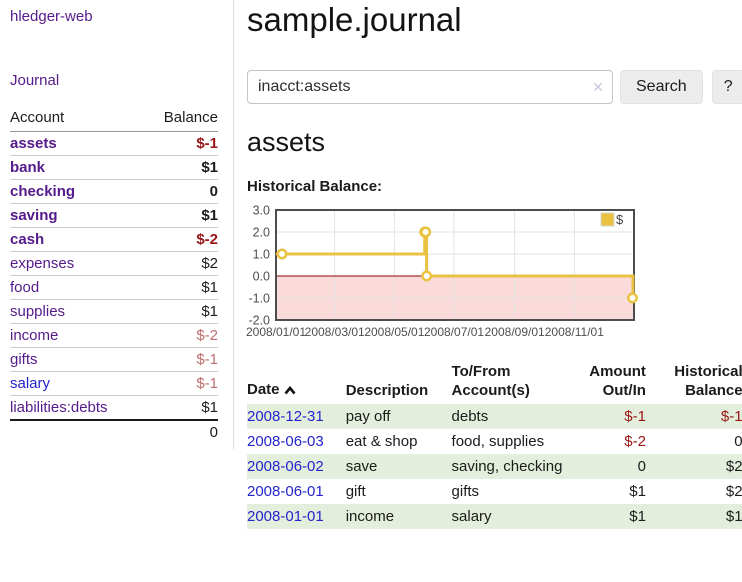 The width and height of the screenshot is (742, 582). Describe the element at coordinates (635, 416) in the screenshot. I see `transaction-amount: $-1` at that location.